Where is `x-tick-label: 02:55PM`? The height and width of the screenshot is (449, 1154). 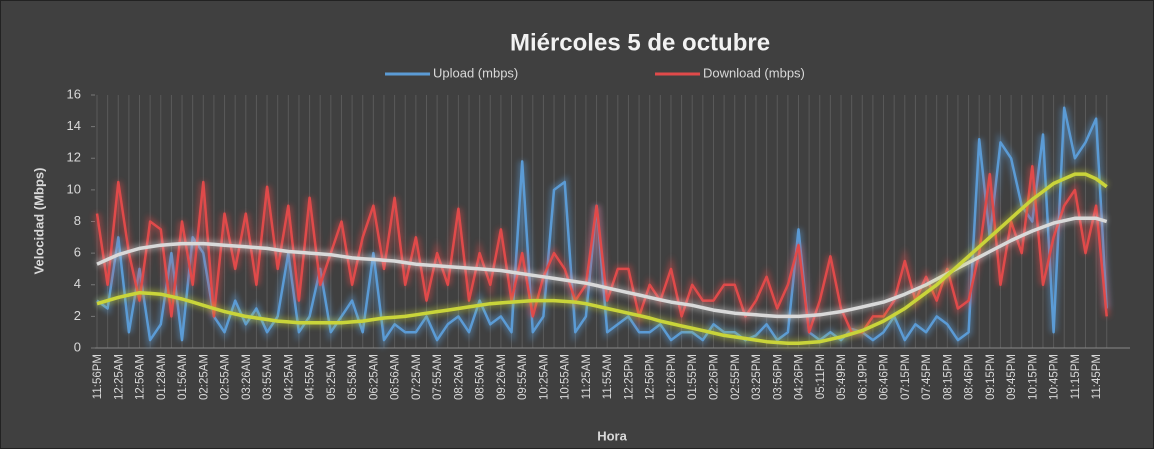 x-tick-label: 02:55PM is located at coordinates (736, 377).